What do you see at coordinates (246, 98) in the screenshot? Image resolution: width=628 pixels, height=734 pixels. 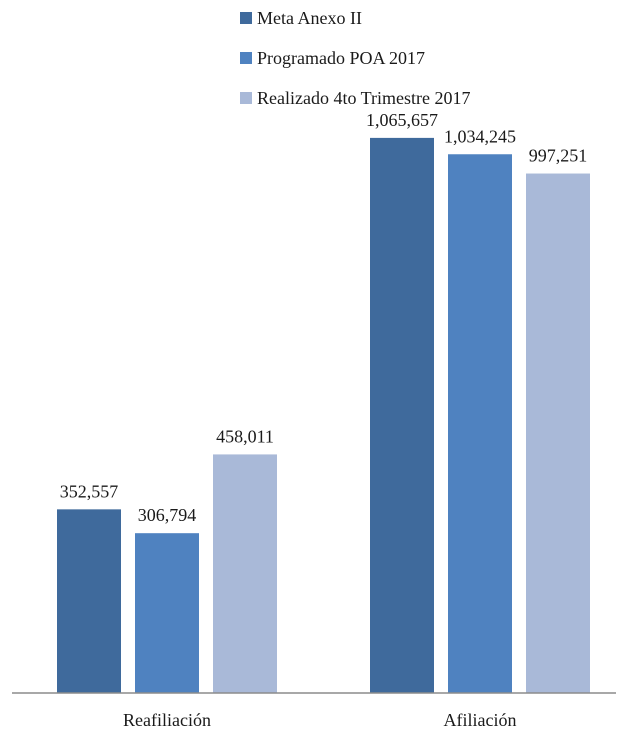 I see `legend-swatch-realizado-4to-trimestre-2017` at bounding box center [246, 98].